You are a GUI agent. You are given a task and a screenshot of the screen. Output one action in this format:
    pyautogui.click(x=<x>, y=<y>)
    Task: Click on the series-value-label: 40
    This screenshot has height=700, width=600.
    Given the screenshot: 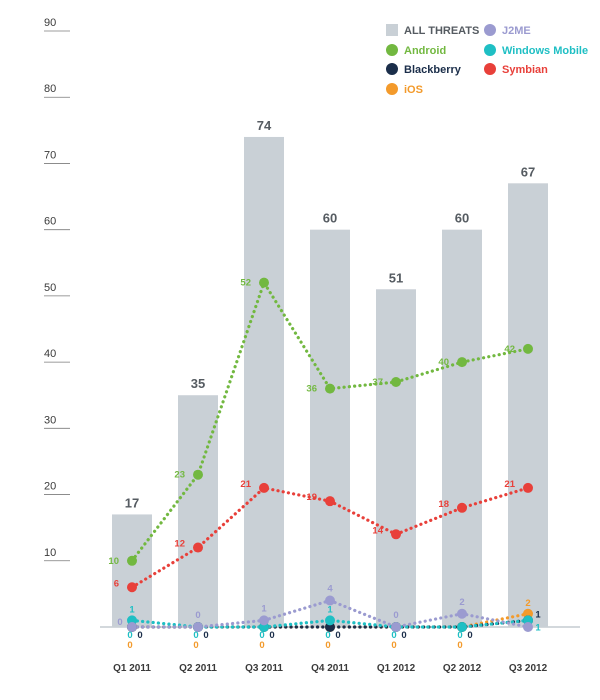 What is the action you would take?
    pyautogui.click(x=443, y=362)
    